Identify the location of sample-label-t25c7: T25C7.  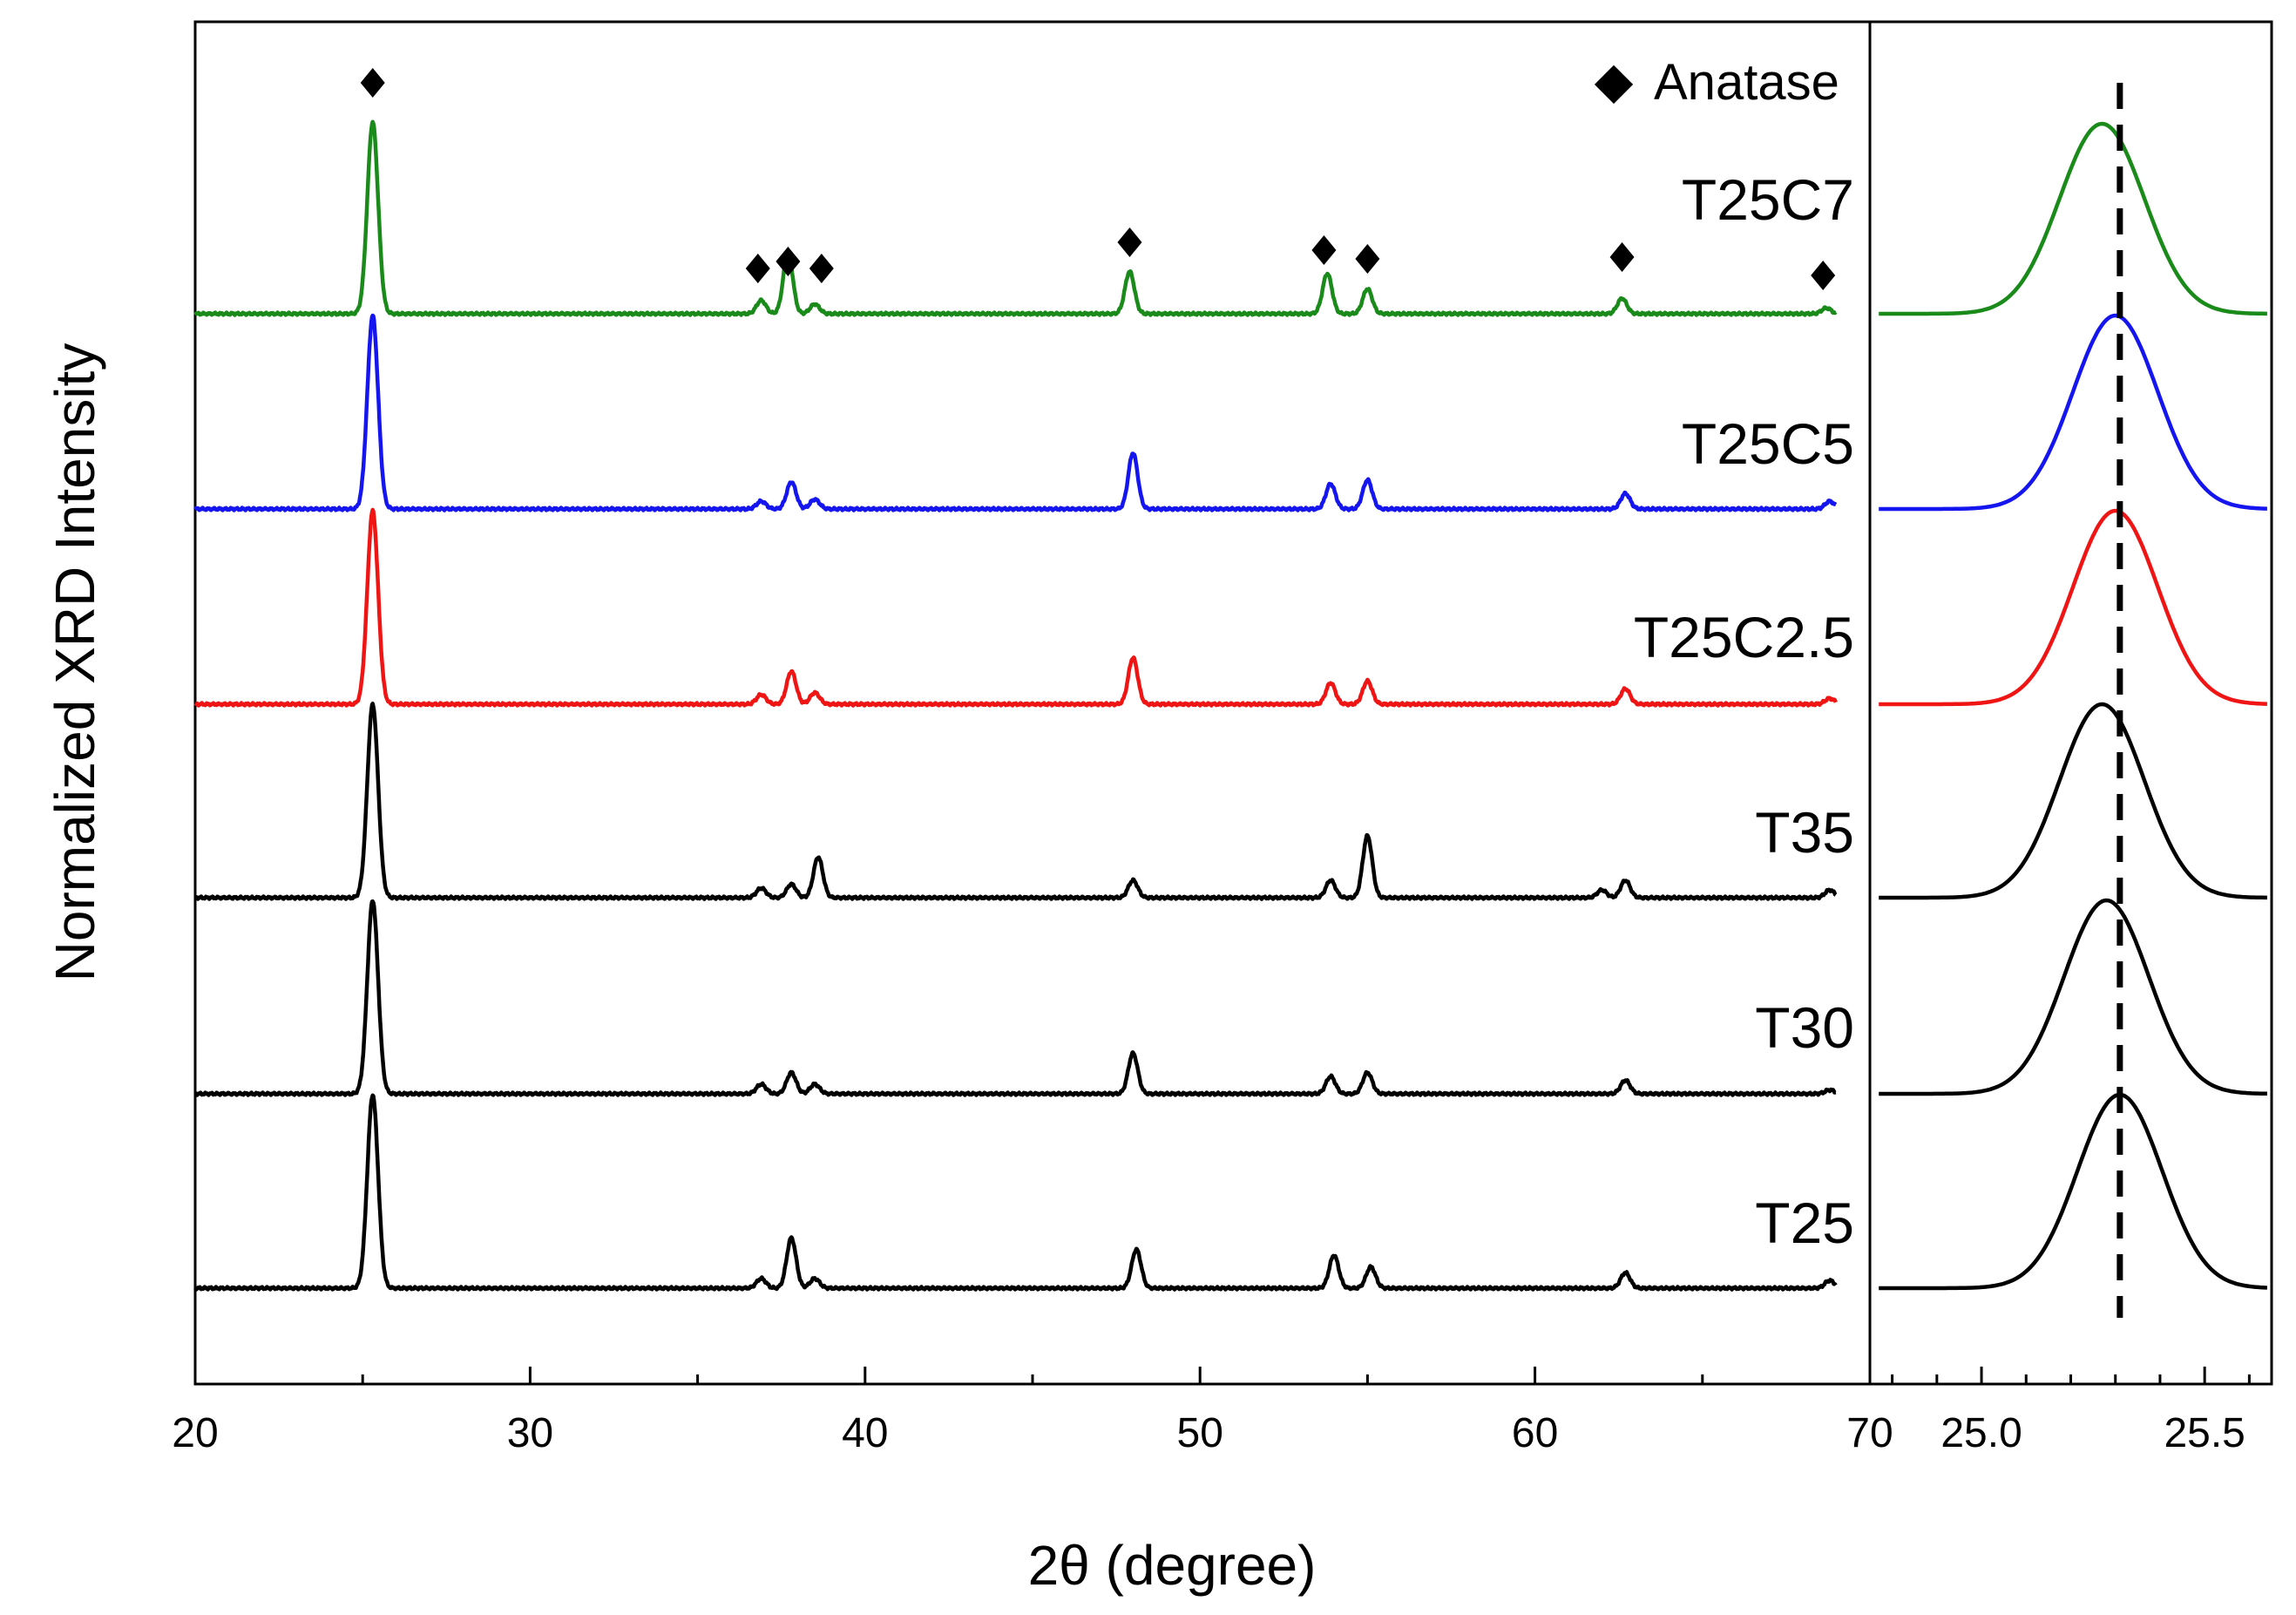
(1768, 199).